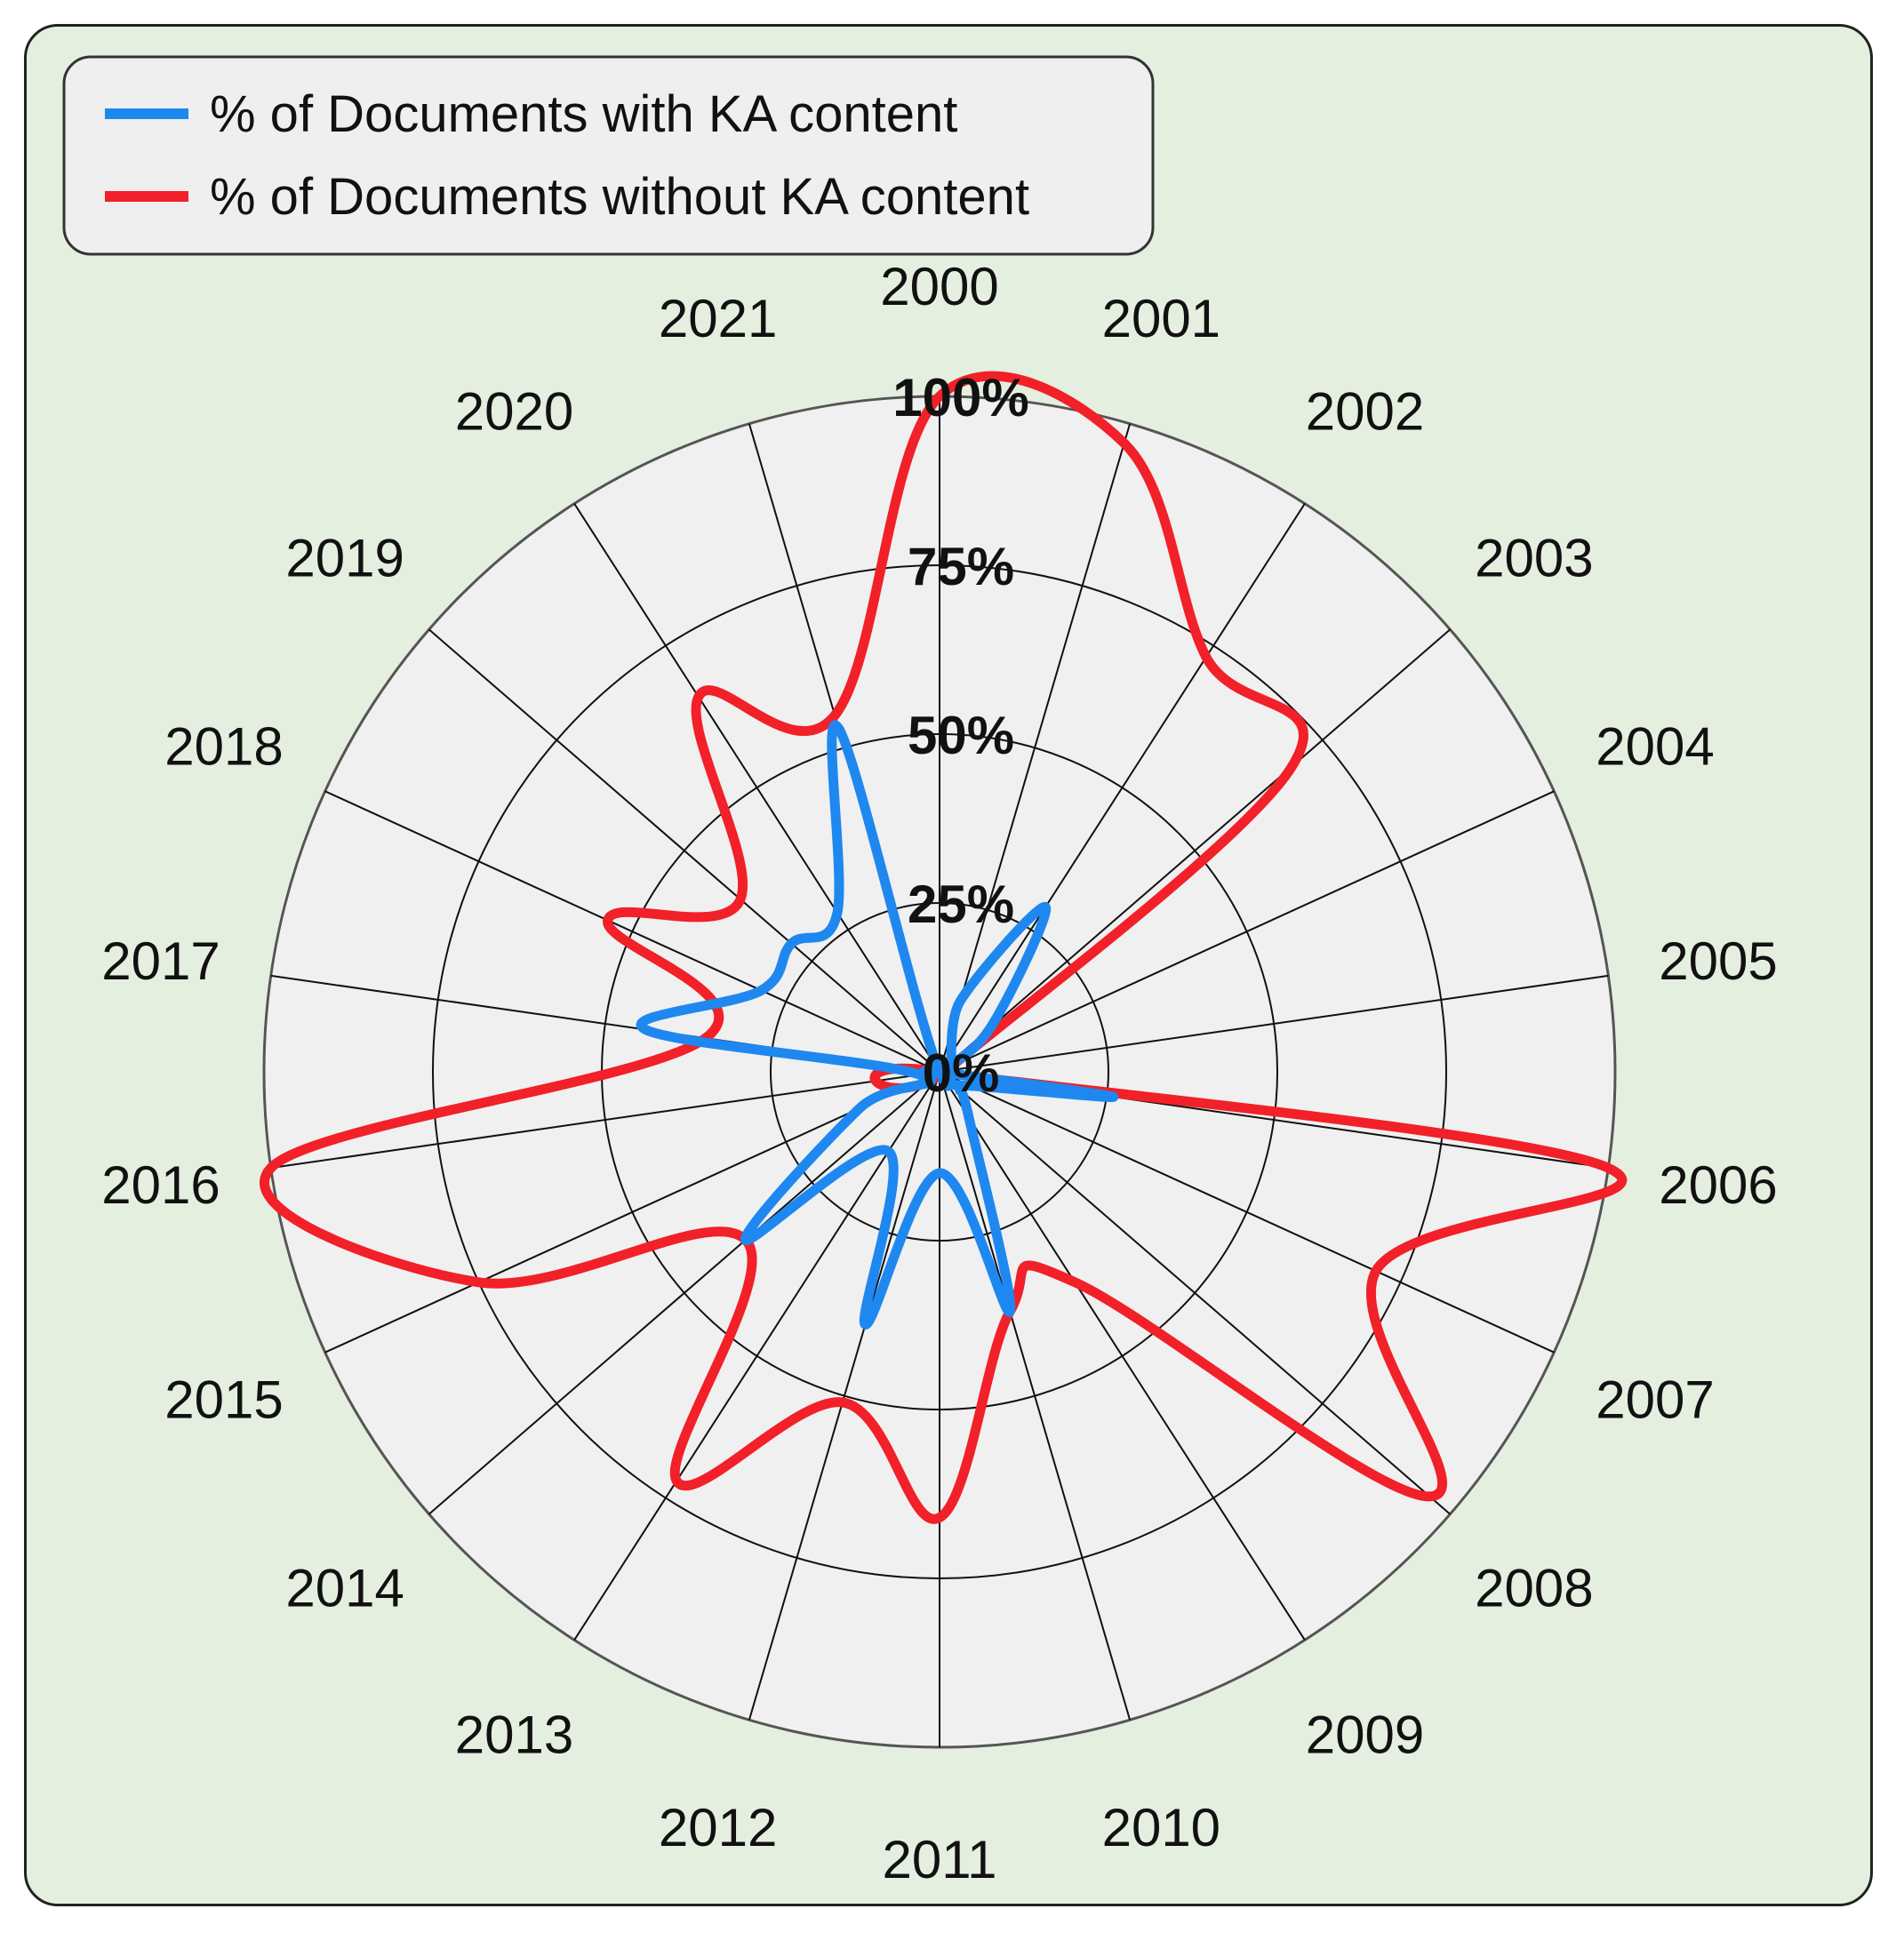  I want to click on category-label-2019: 2019, so click(344, 557).